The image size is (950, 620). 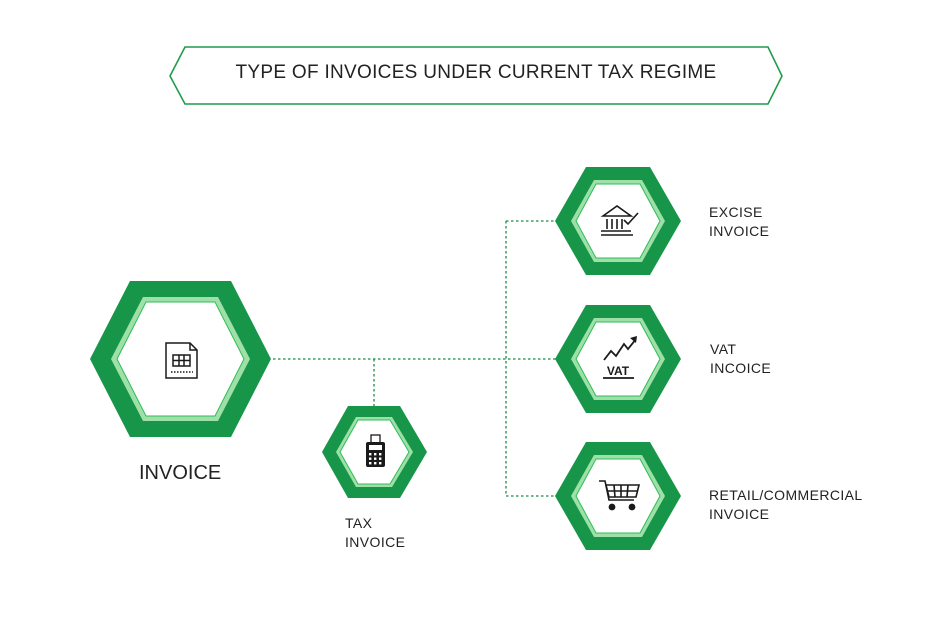 I want to click on bank-check-icon, so click(x=619, y=220).